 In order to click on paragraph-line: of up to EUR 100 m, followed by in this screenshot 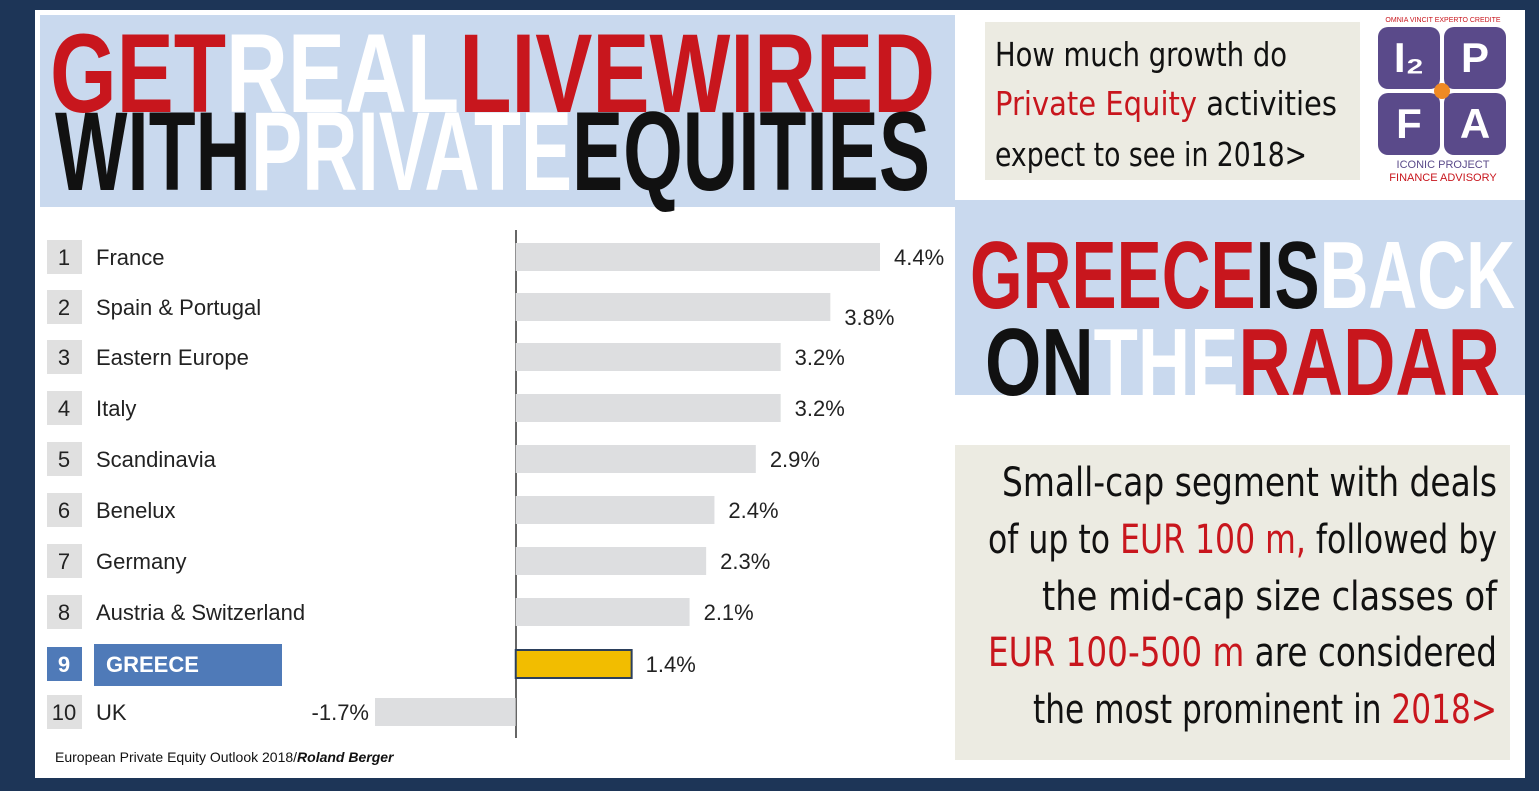, I will do `click(1242, 540)`.